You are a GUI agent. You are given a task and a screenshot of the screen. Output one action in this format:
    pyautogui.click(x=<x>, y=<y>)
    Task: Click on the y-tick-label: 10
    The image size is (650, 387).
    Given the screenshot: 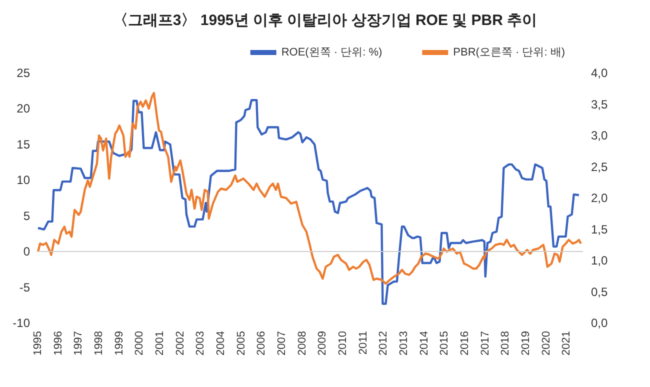 What is the action you would take?
    pyautogui.click(x=23, y=180)
    